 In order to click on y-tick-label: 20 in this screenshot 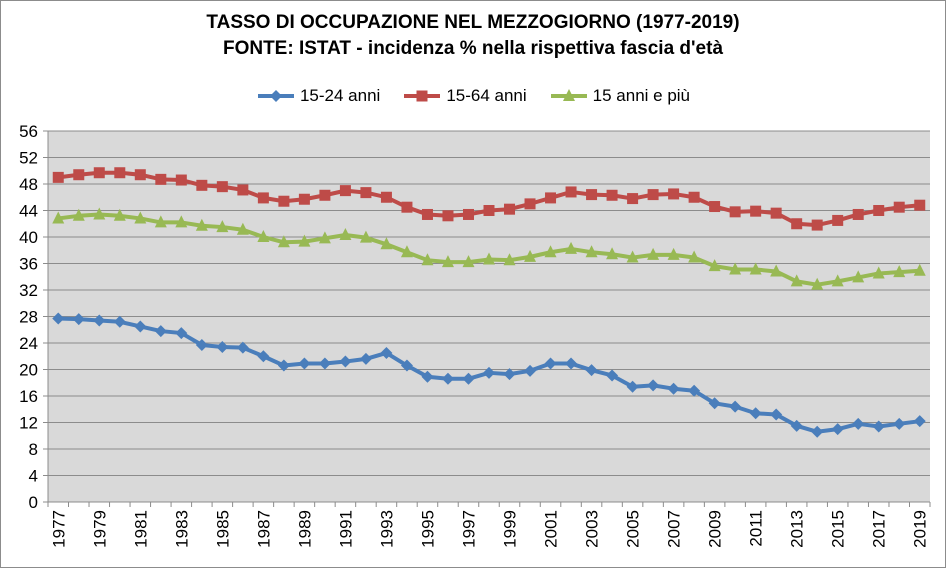, I will do `click(28, 370)`.